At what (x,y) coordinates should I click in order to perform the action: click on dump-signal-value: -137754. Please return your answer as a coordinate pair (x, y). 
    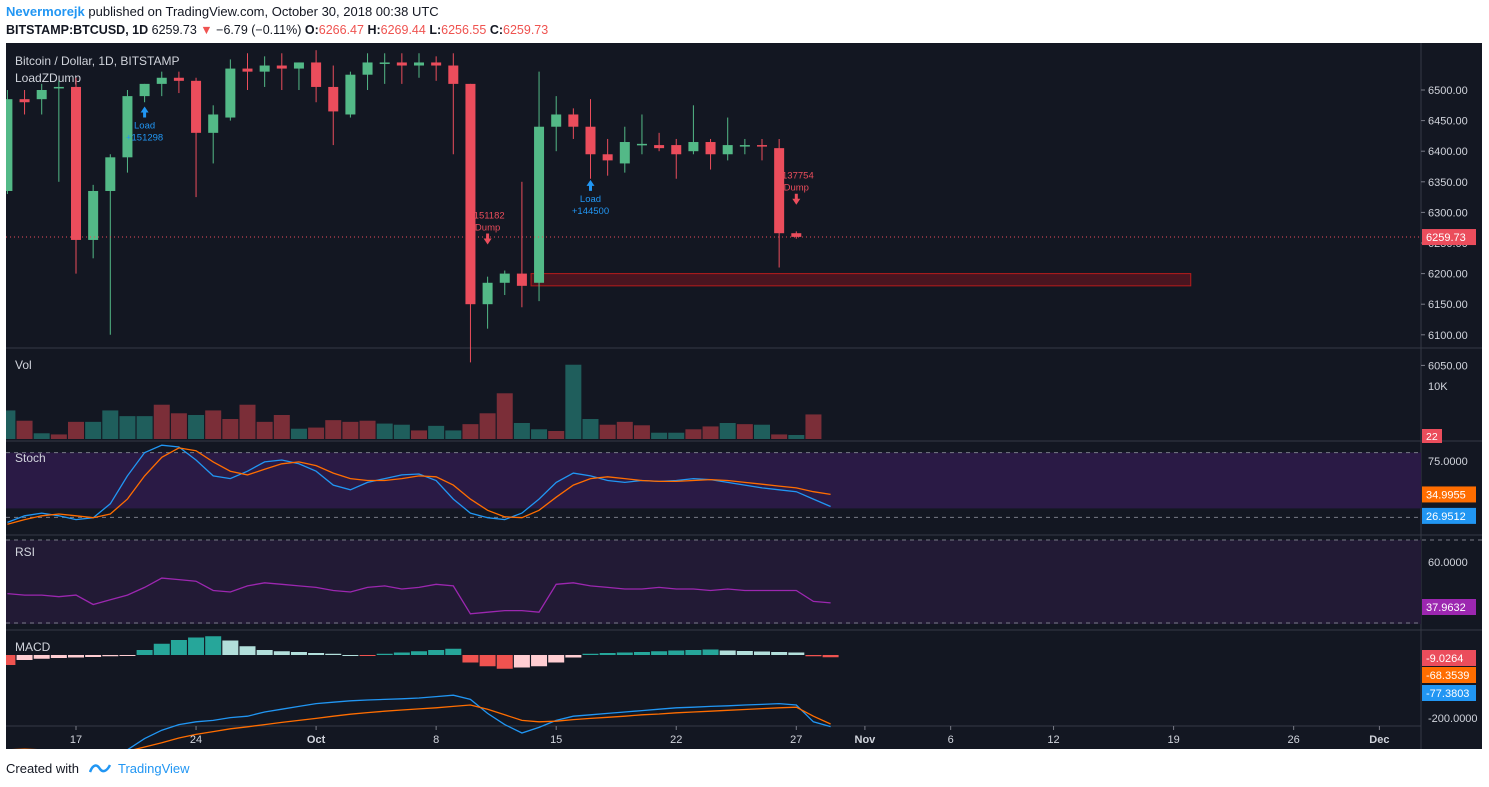
    Looking at the image, I should click on (796, 176).